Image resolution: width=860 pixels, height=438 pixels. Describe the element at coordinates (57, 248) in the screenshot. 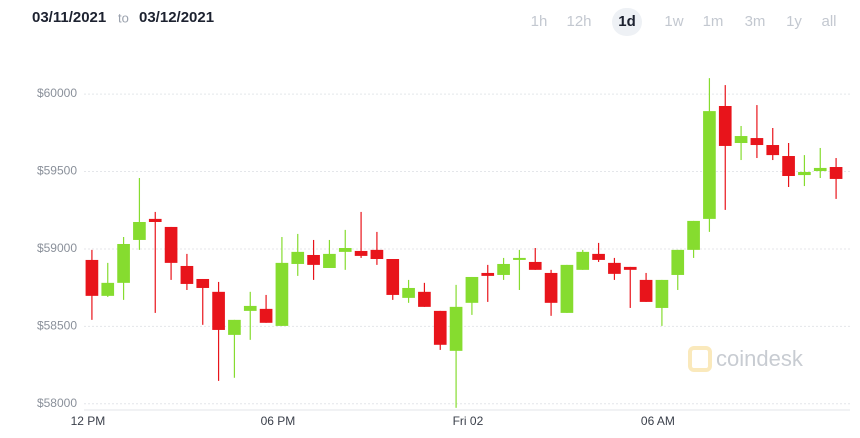

I see `y-tick-label: $59000` at that location.